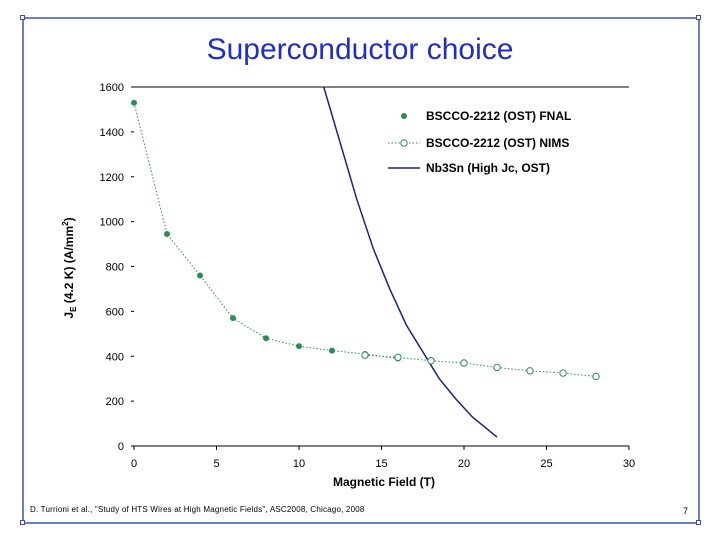  What do you see at coordinates (134, 464) in the screenshot?
I see `x-tick-label: 0` at bounding box center [134, 464].